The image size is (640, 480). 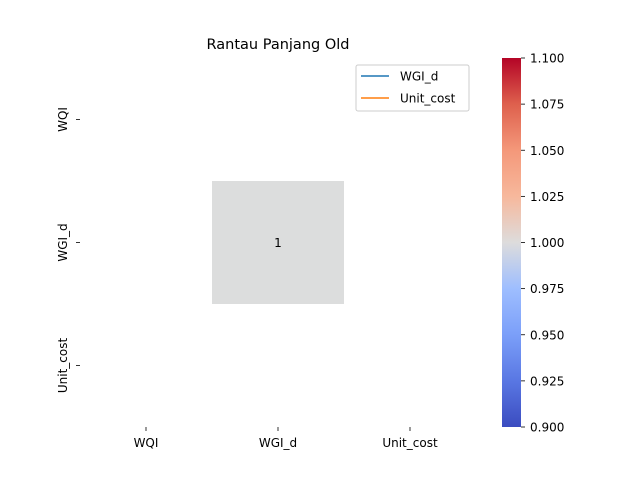 What do you see at coordinates (63, 119) in the screenshot?
I see `y-tick-label: WQI` at bounding box center [63, 119].